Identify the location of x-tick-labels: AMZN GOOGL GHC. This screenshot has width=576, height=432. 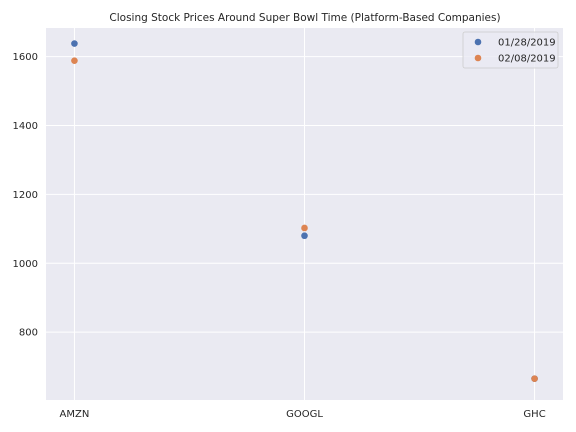
(303, 414).